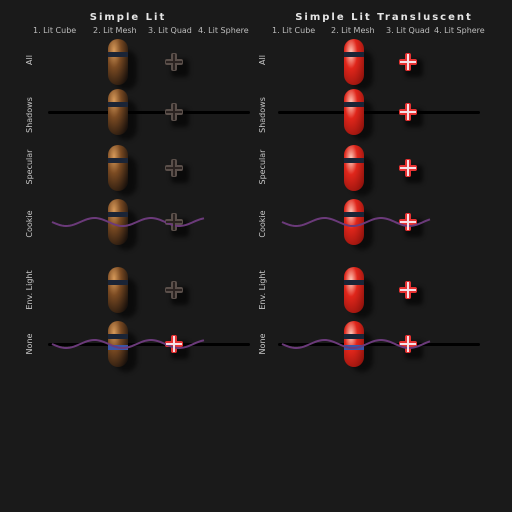 The height and width of the screenshot is (512, 512). What do you see at coordinates (128, 17) in the screenshot?
I see `panel-title: Simple Lit` at bounding box center [128, 17].